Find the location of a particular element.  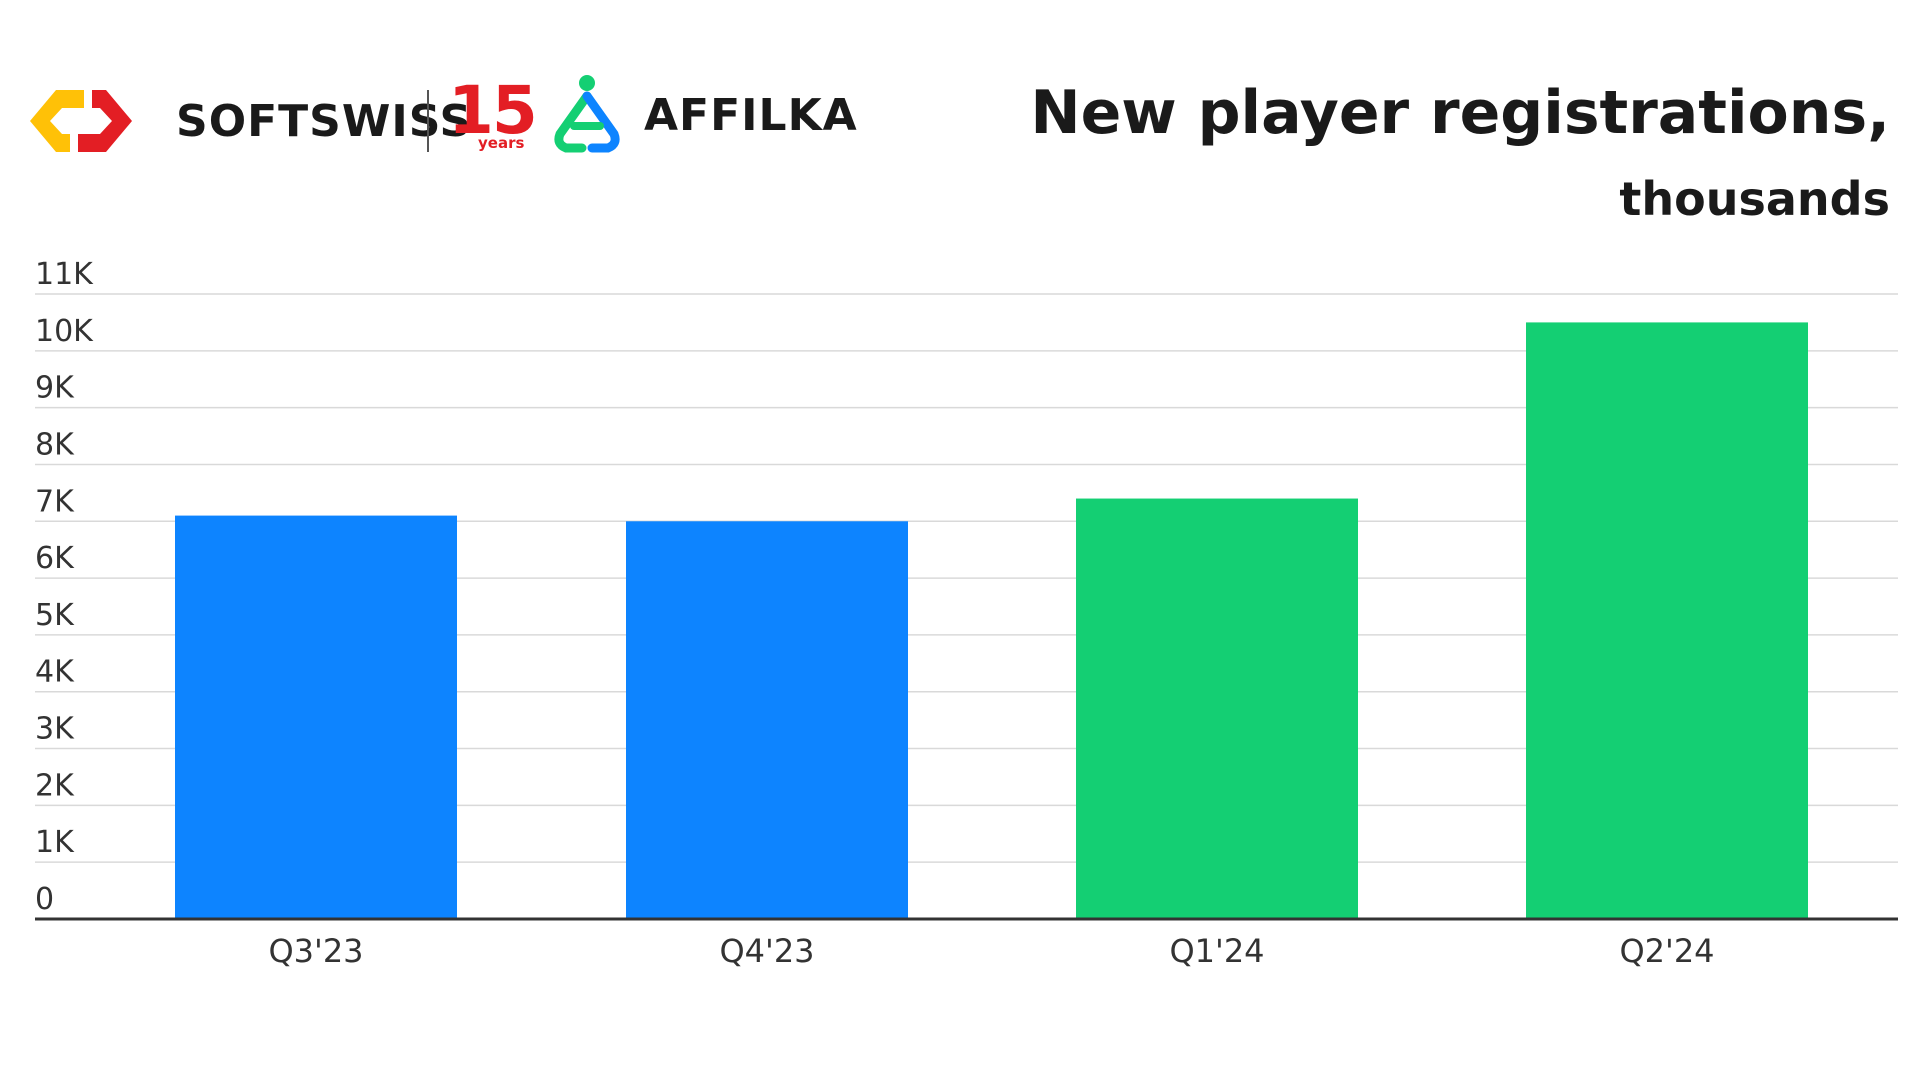

softswiss-brand: SOFTSWISS is located at coordinates (249, 121).